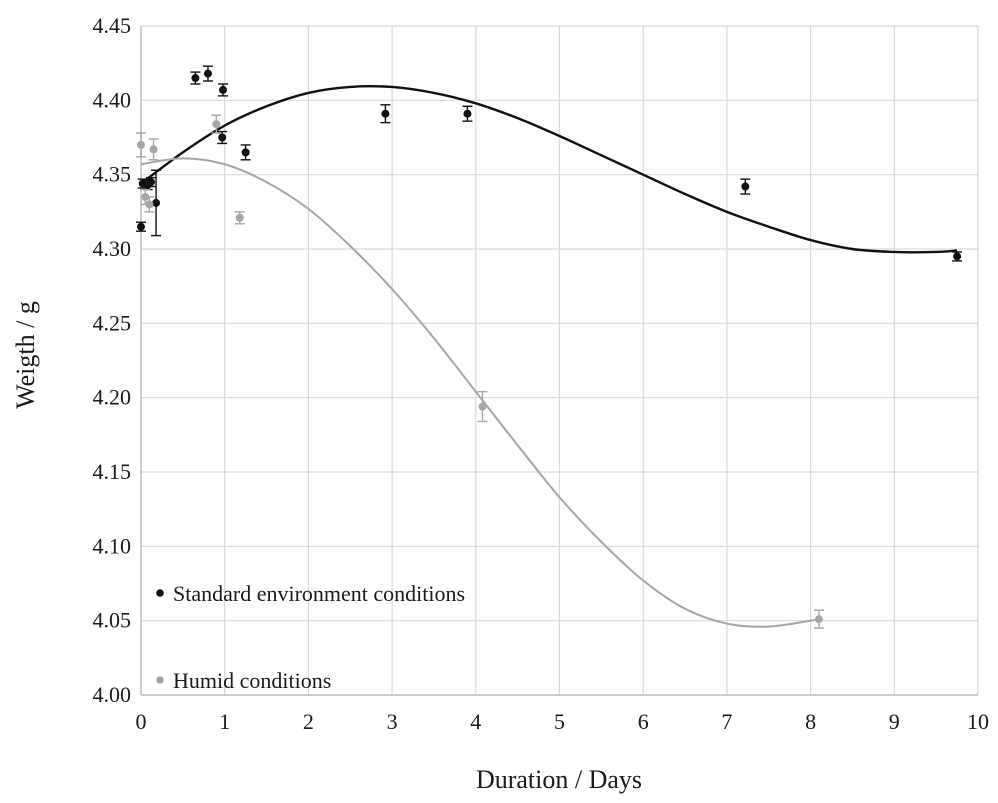  Describe the element at coordinates (308, 721) in the screenshot. I see `x-tick-label: 2` at that location.